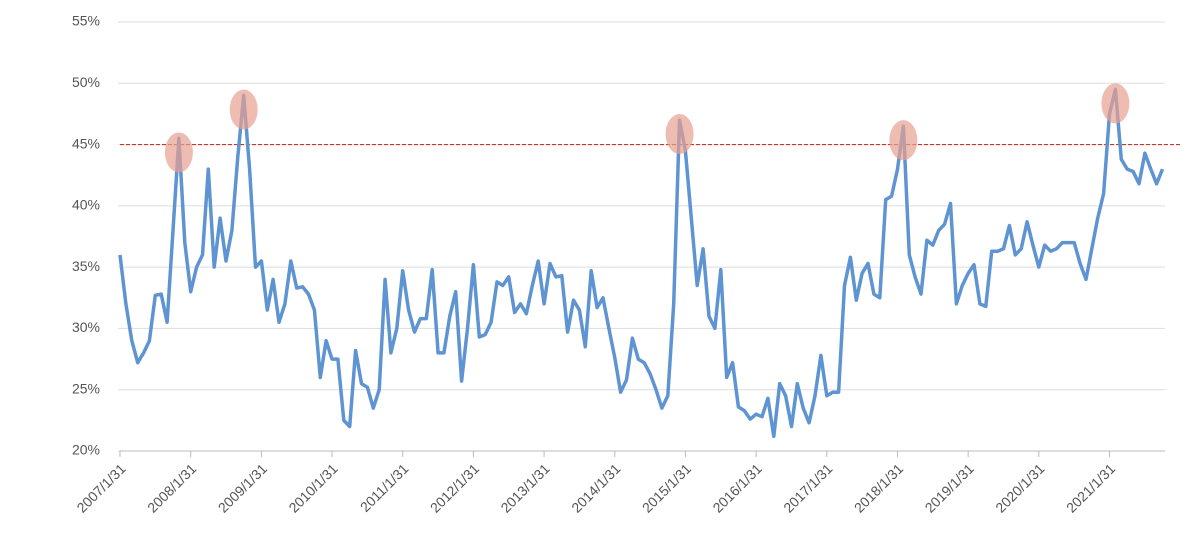 This screenshot has width=1202, height=558. I want to click on x-tick-label: 2009/1/31, so click(243, 488).